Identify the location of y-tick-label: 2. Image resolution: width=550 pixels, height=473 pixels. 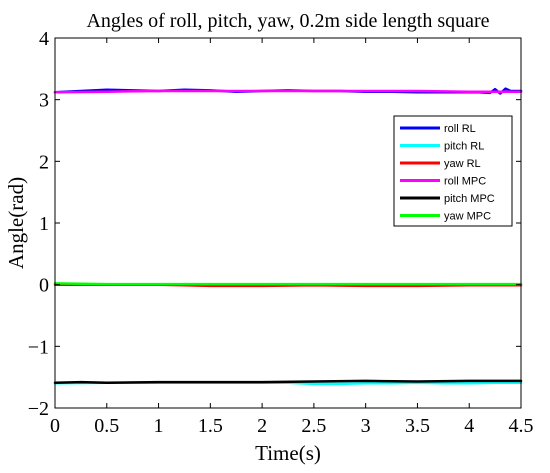
(44, 162).